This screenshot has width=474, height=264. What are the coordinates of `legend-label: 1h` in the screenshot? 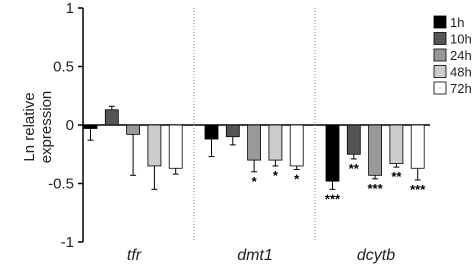 It's located at (457, 22).